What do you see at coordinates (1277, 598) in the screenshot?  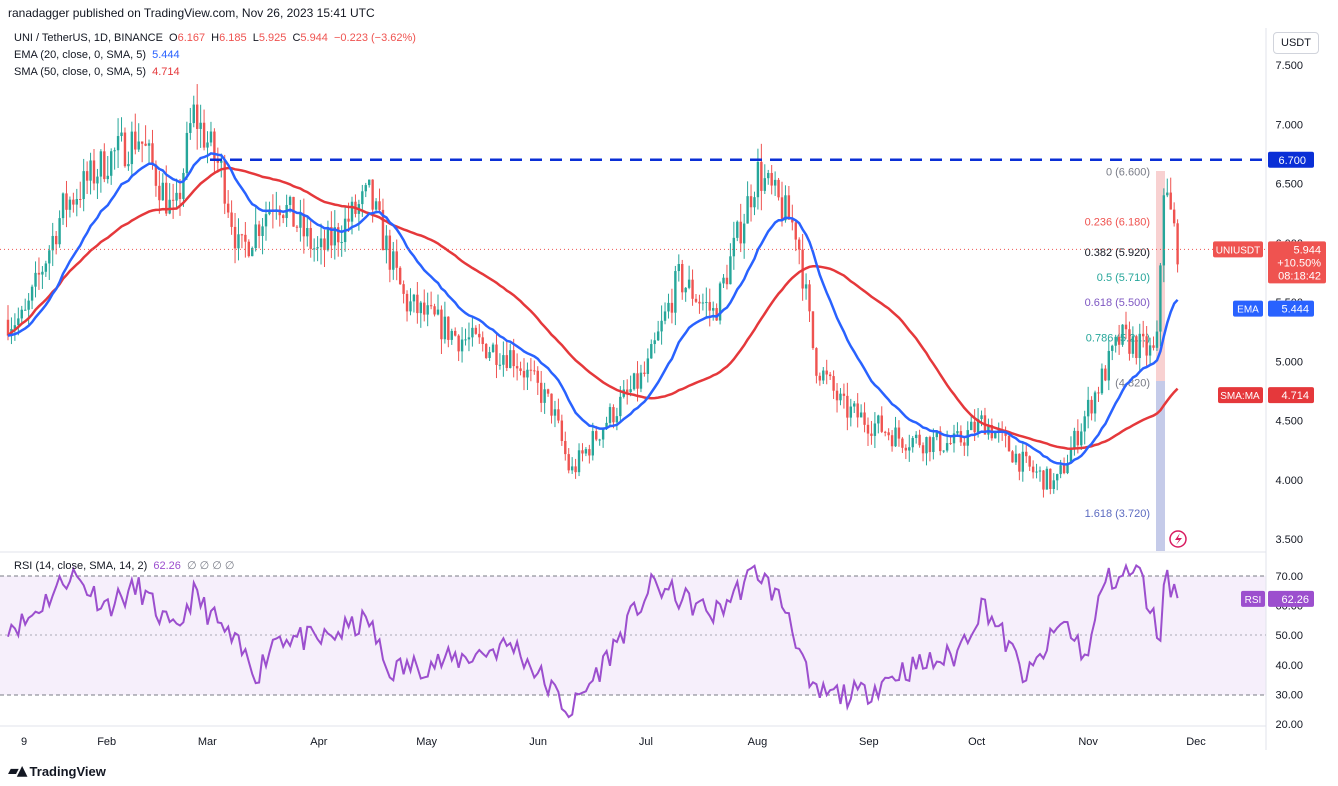 I see `rsi-price-tag: RSI 62.26` at bounding box center [1277, 598].